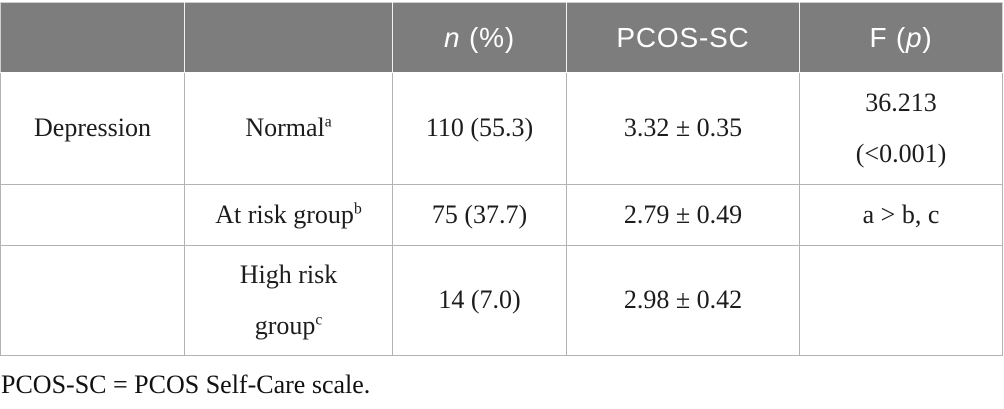 Image resolution: width=1004 pixels, height=409 pixels. I want to click on group-label-line2: groupc, so click(288, 326).